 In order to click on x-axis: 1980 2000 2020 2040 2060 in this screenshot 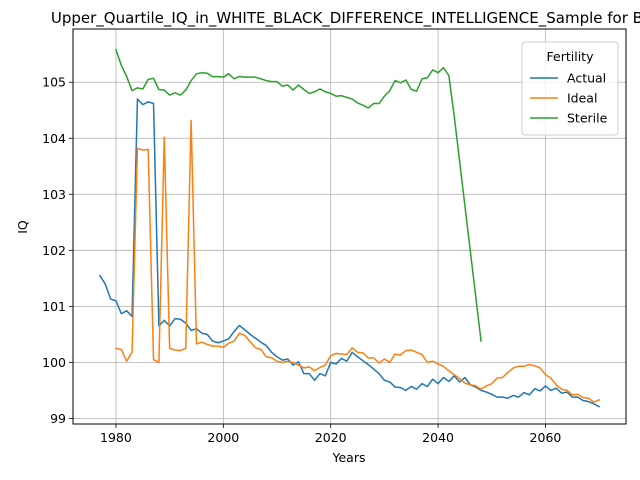, I will do `click(330, 434)`.